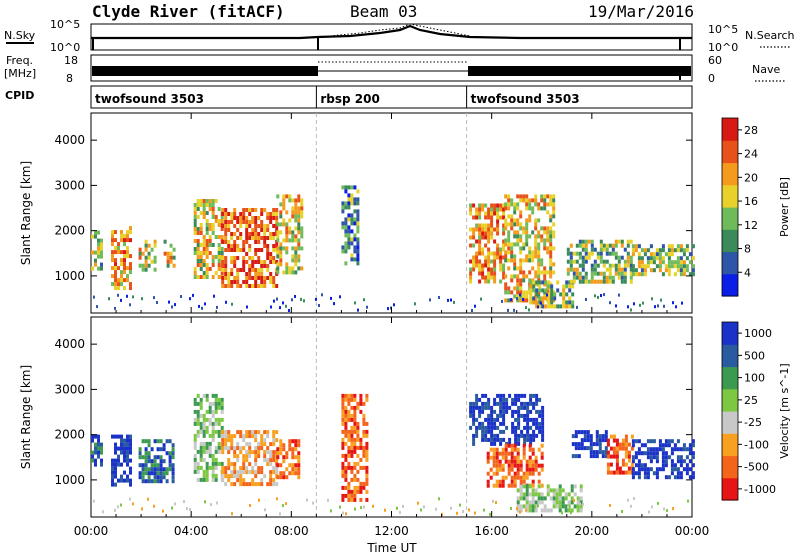  What do you see at coordinates (760, 489) in the screenshot?
I see `colorbar-tick-label: -1000` at bounding box center [760, 489].